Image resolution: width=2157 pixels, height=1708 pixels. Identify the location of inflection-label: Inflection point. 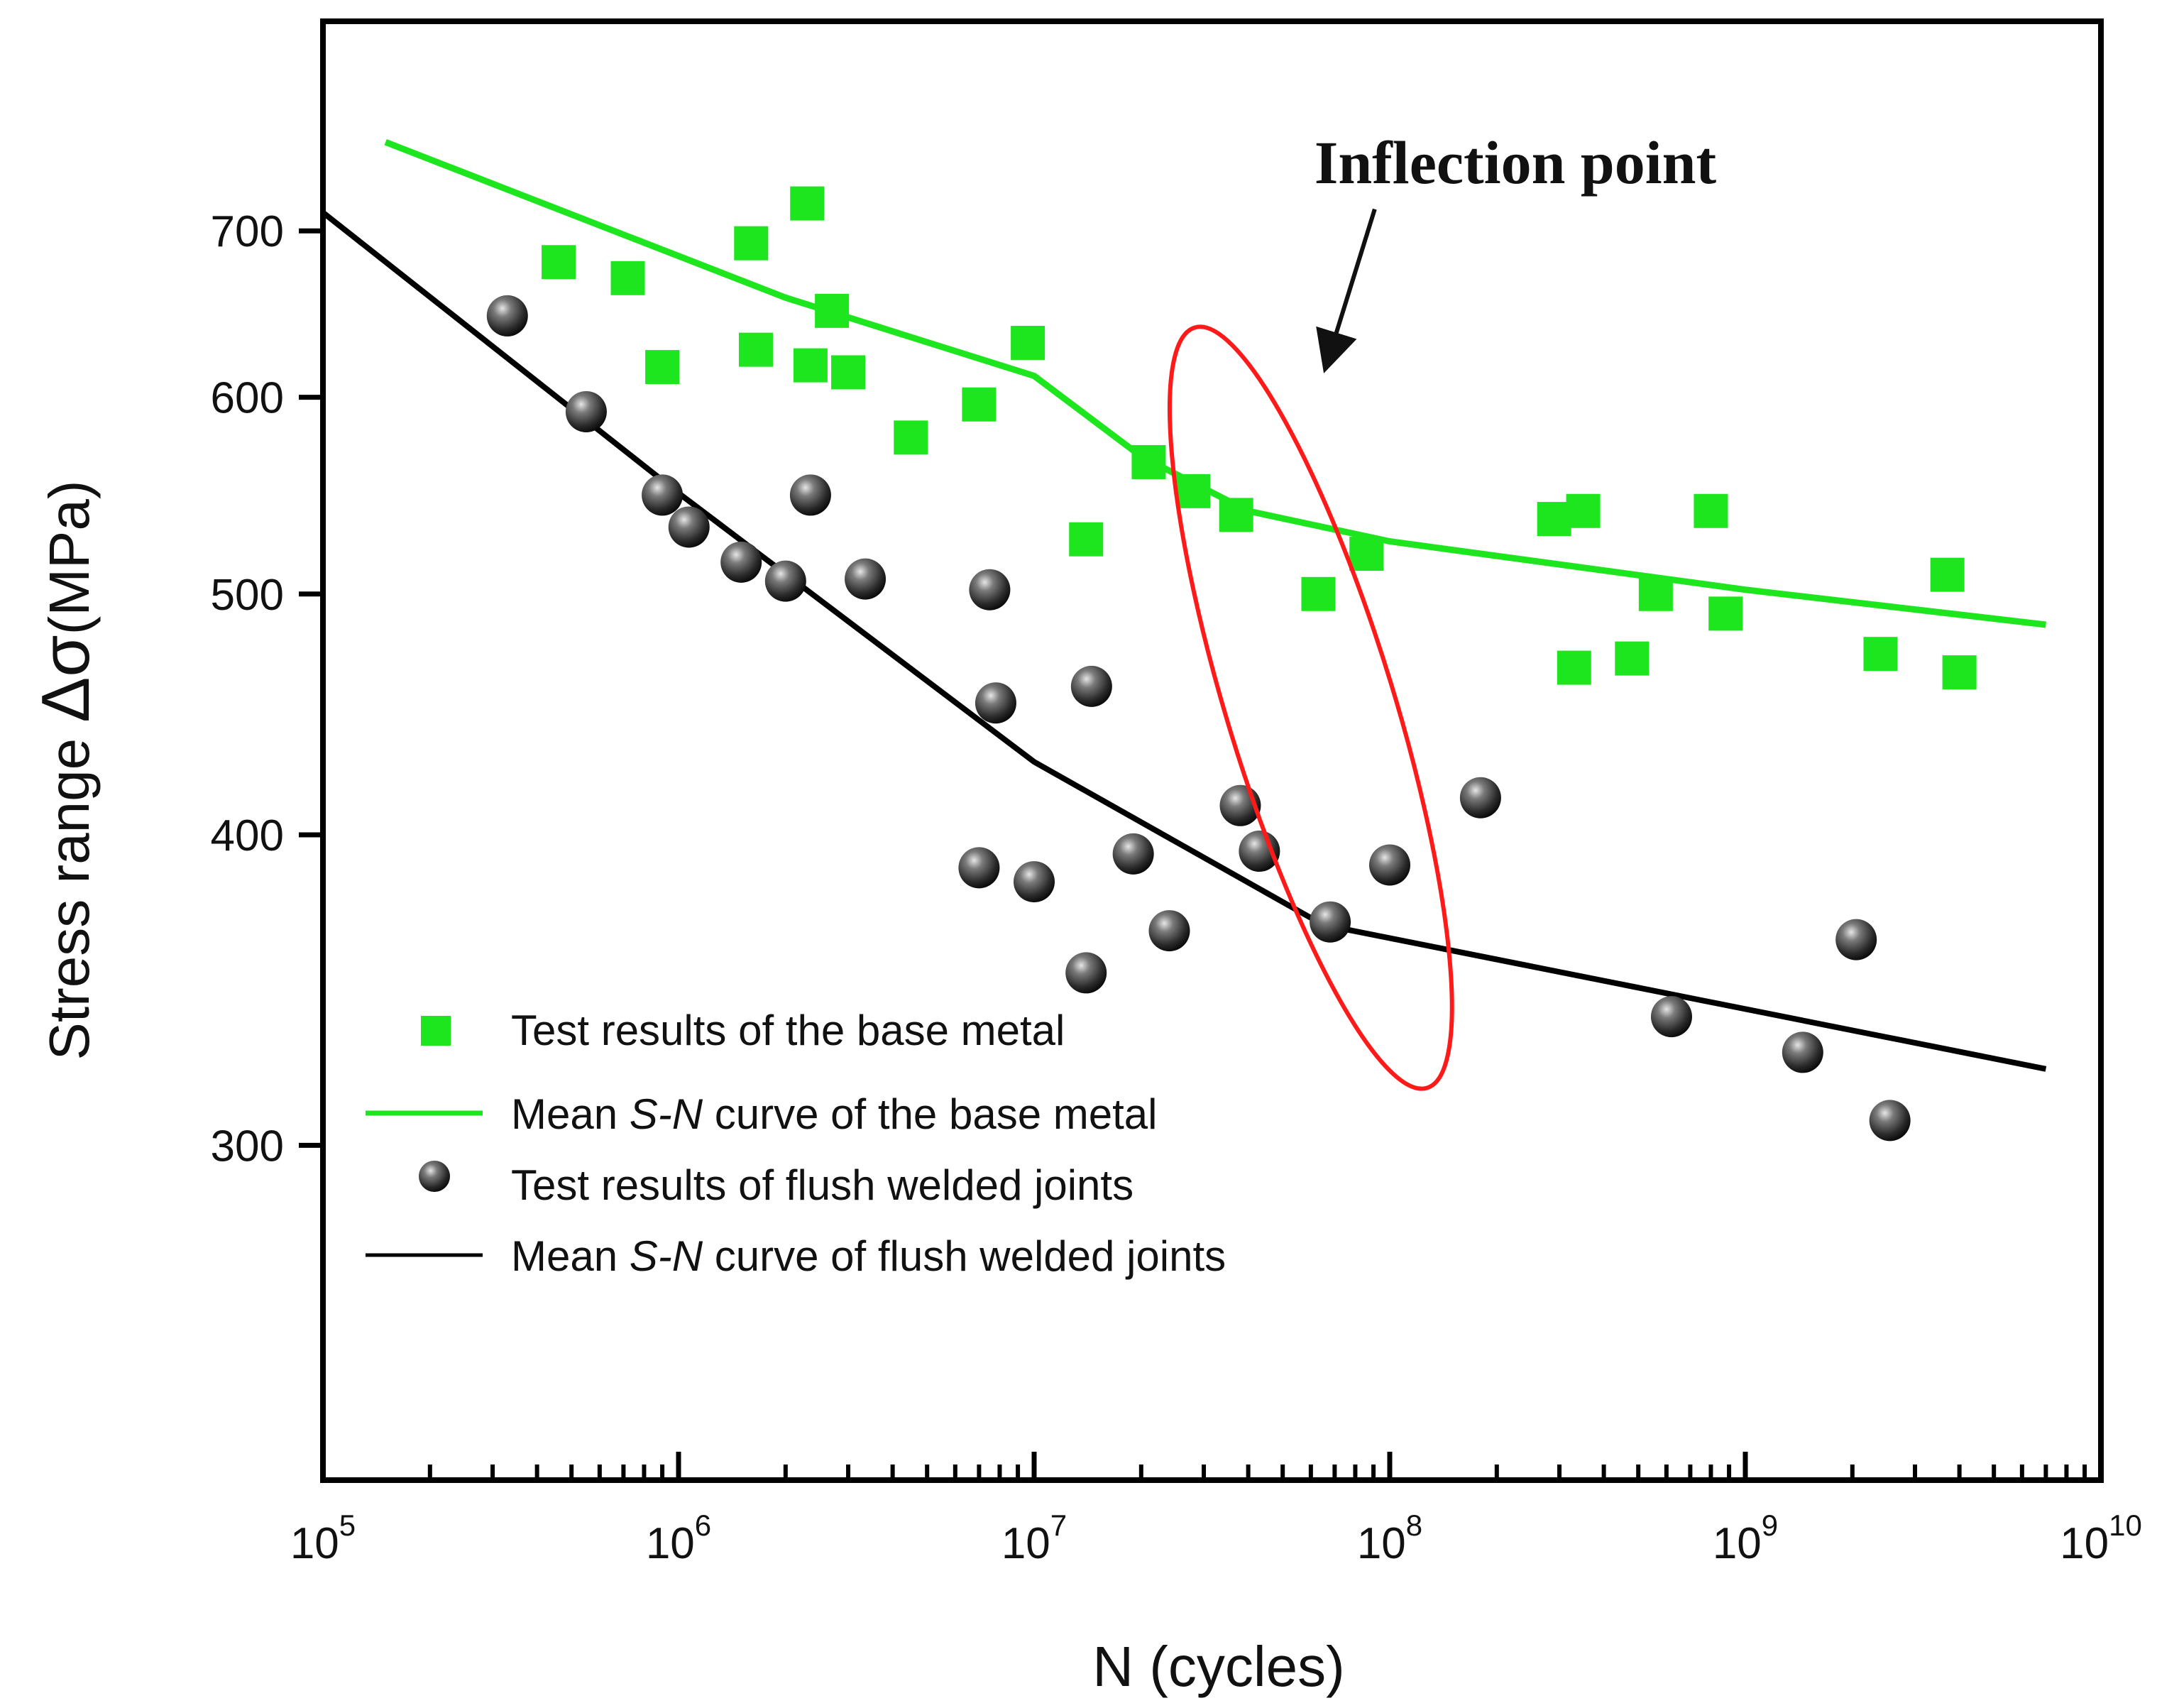
(1515, 162).